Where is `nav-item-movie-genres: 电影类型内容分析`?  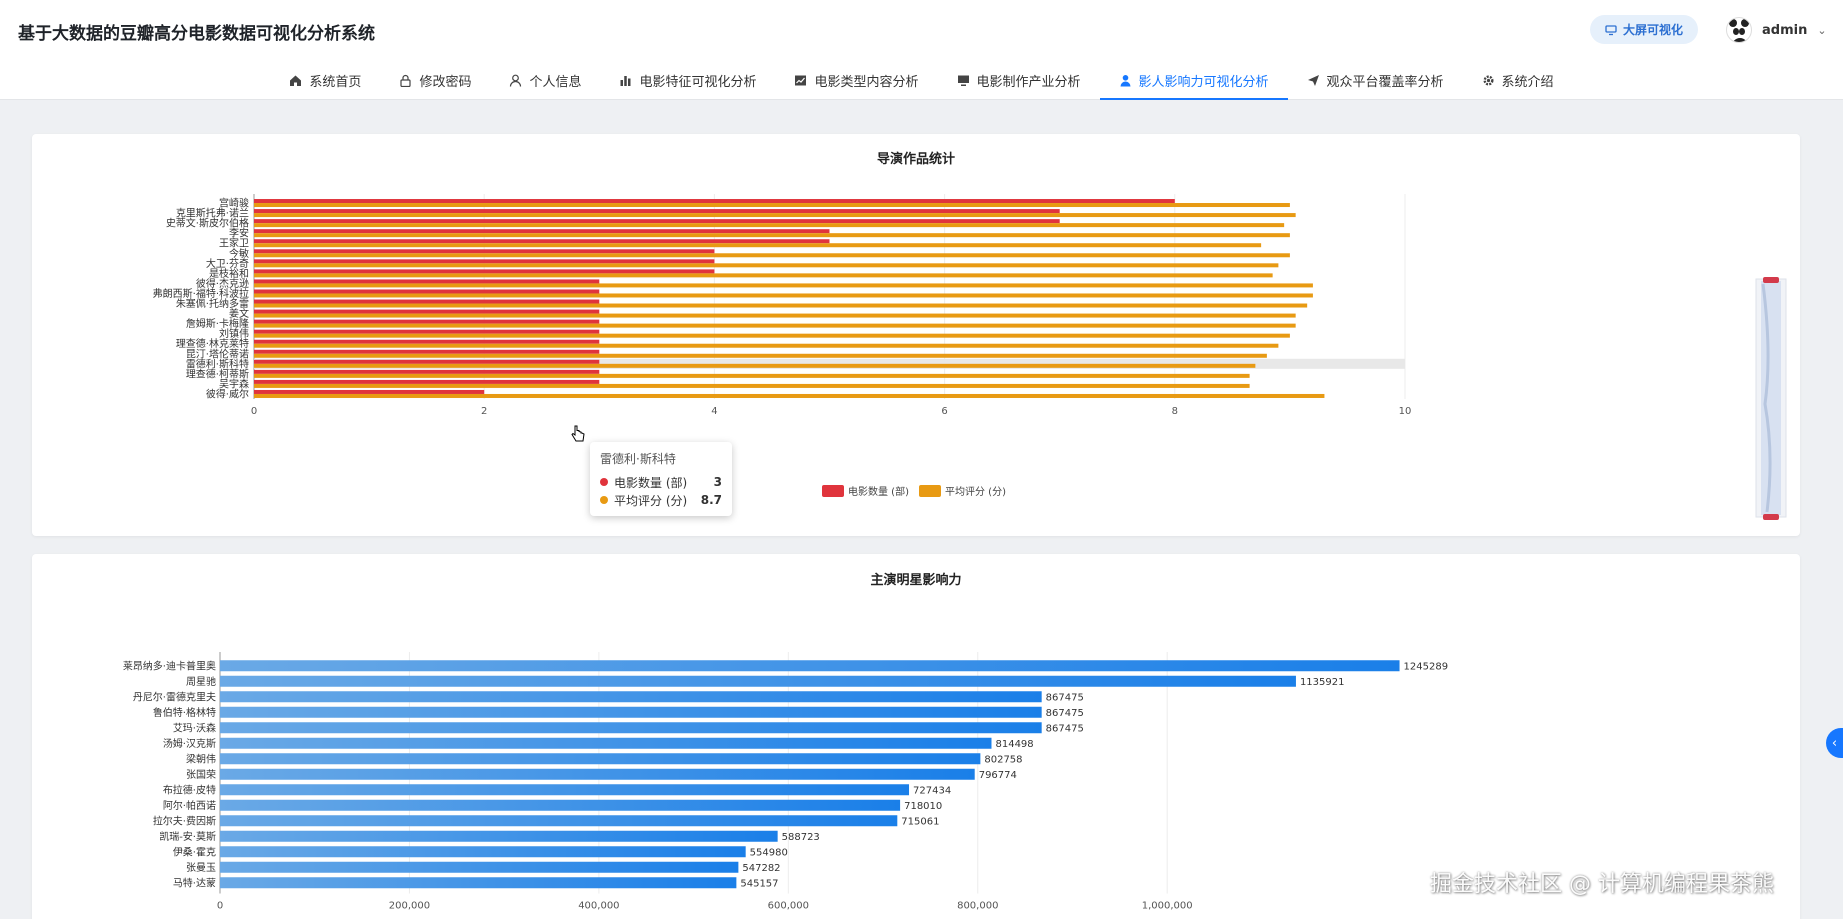 nav-item-movie-genres: 电影类型内容分析 is located at coordinates (856, 80).